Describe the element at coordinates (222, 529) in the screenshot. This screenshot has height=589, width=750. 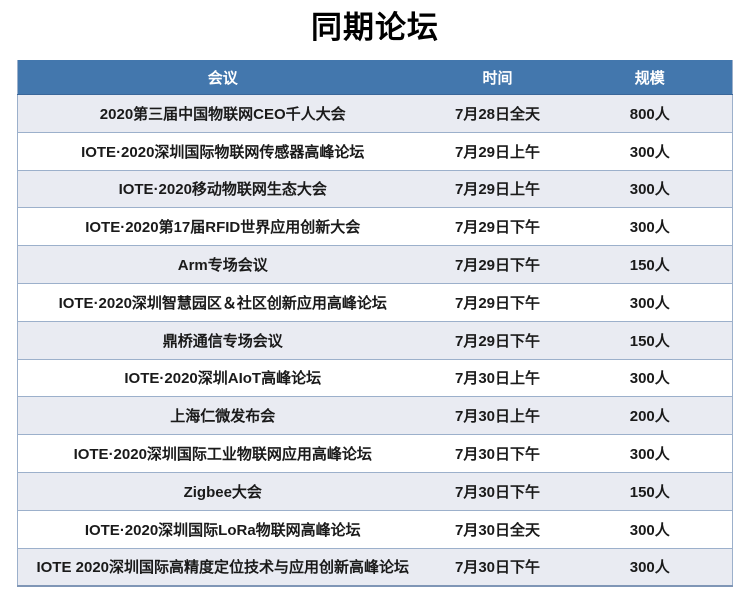
I see `conference-cell: IOTE·2020深圳国际LoRa物联网高峰论坛` at that location.